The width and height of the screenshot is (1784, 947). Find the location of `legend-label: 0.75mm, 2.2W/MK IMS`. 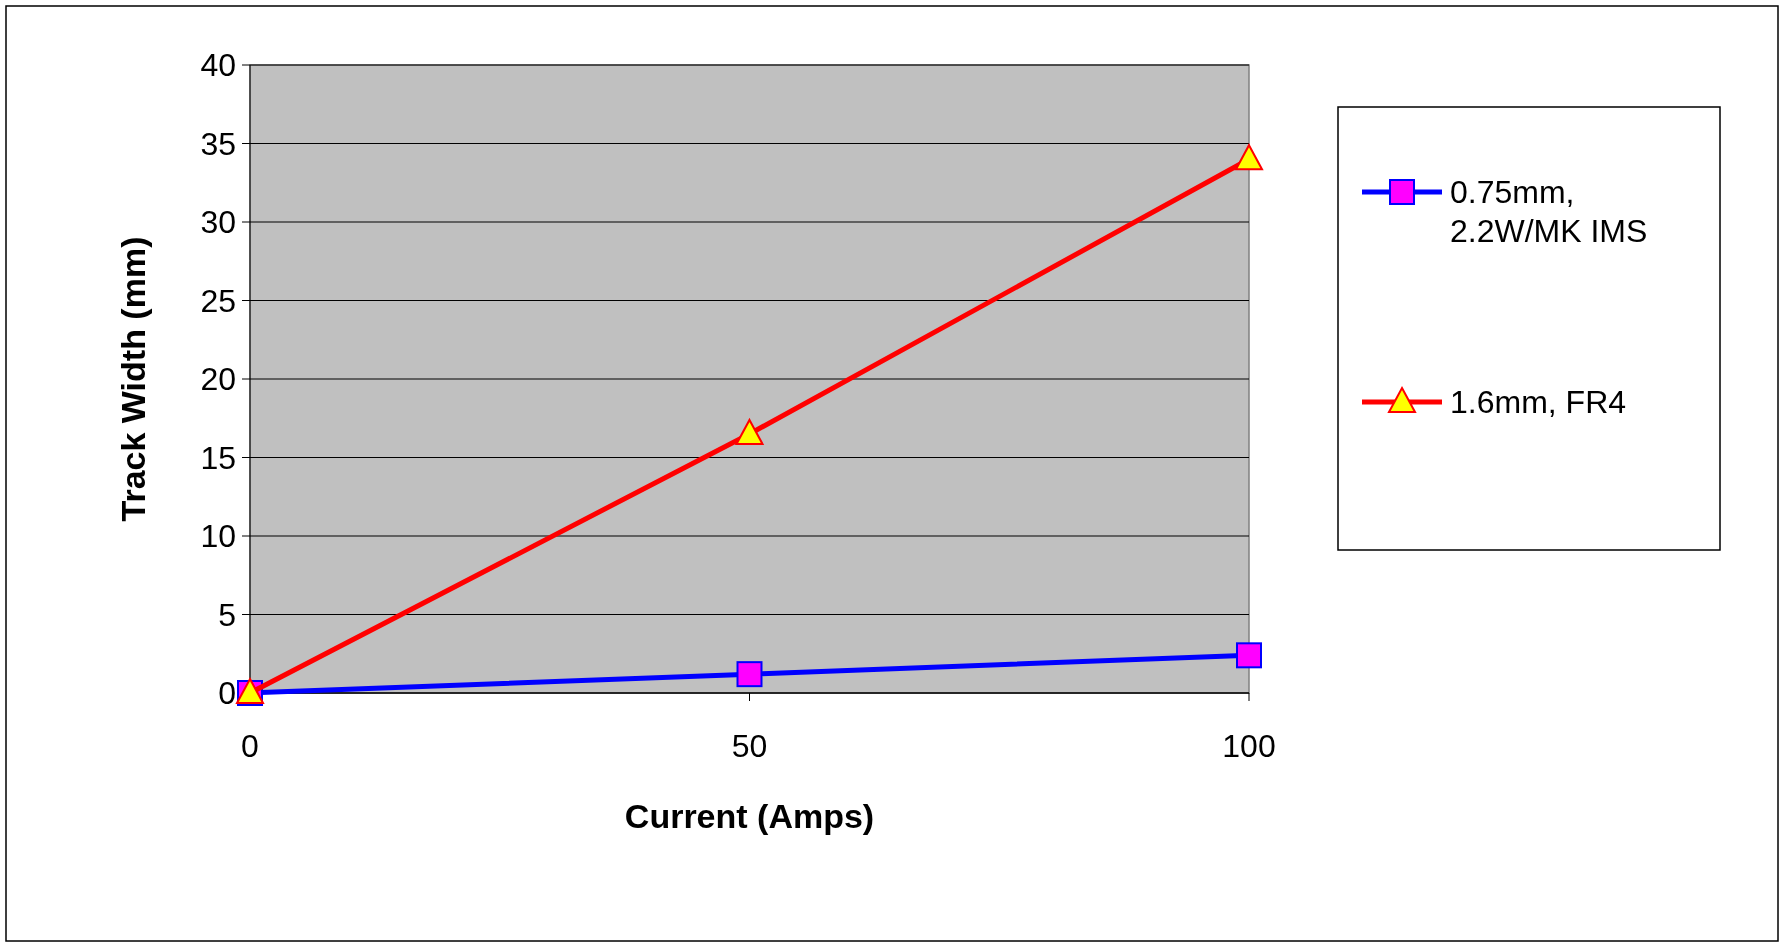

legend-label: 0.75mm, 2.2W/MK IMS is located at coordinates (1549, 211).